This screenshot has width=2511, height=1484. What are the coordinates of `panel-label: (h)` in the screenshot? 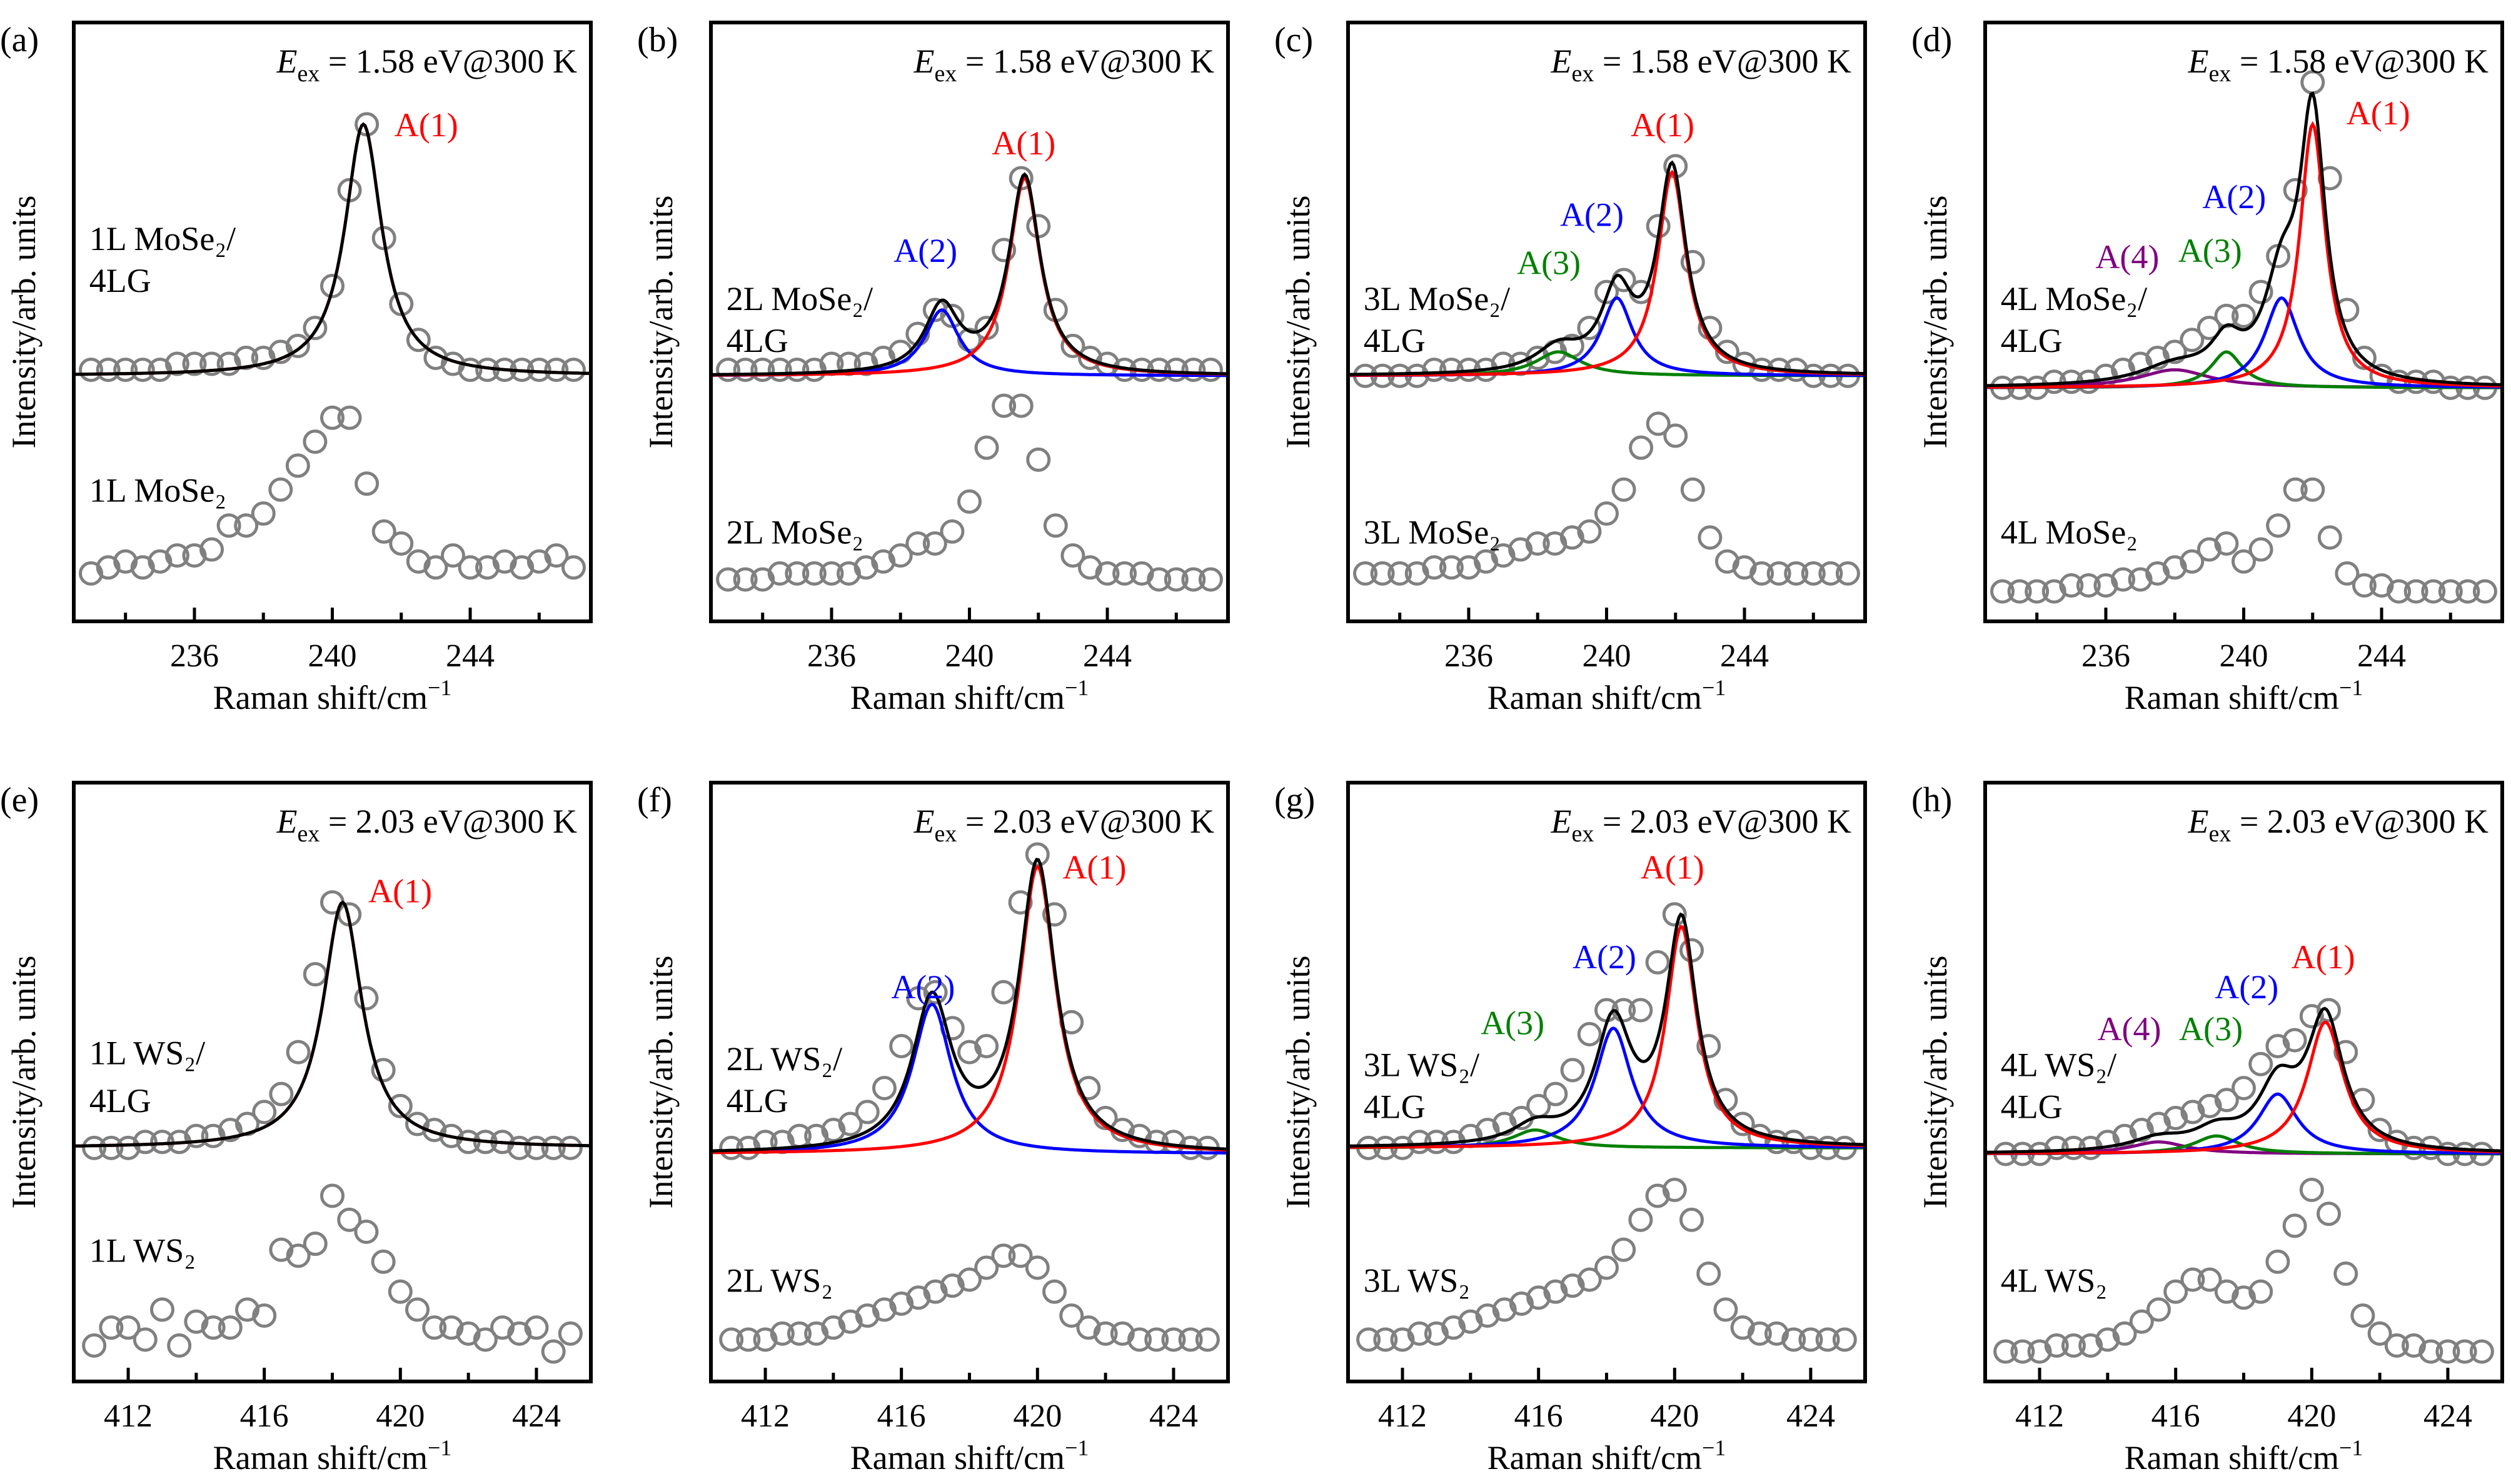 It's located at (1932, 800).